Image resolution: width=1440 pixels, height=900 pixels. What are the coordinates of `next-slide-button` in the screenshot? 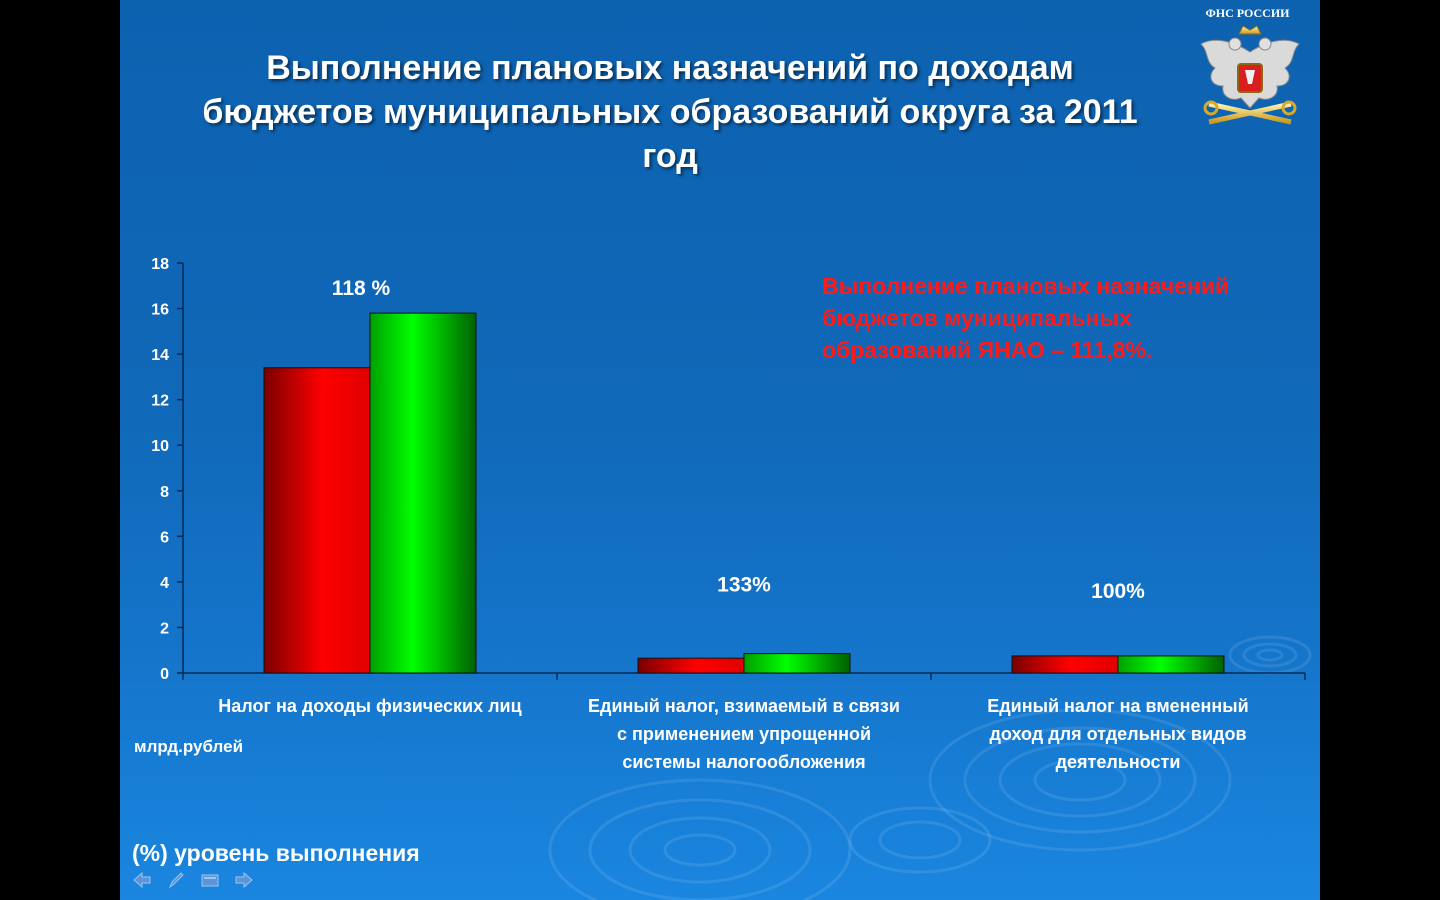 It's located at (244, 880).